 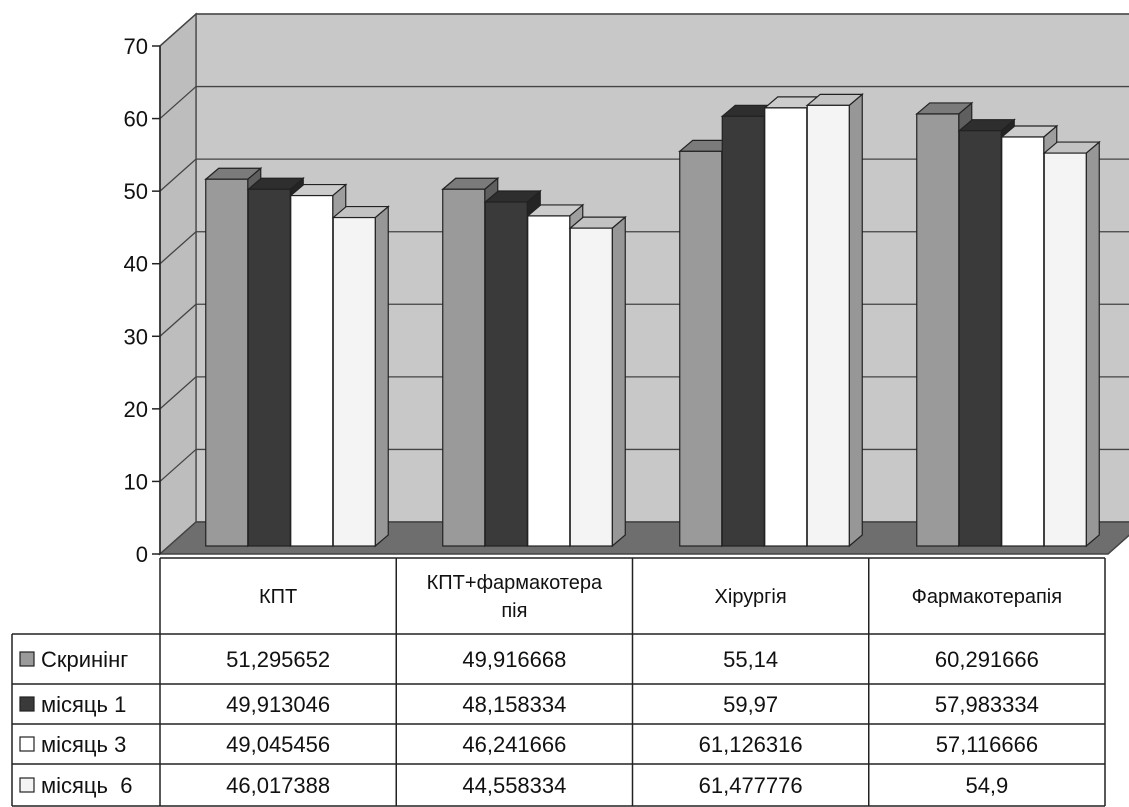 What do you see at coordinates (987, 704) in the screenshot?
I see `data-label: 57,983334` at bounding box center [987, 704].